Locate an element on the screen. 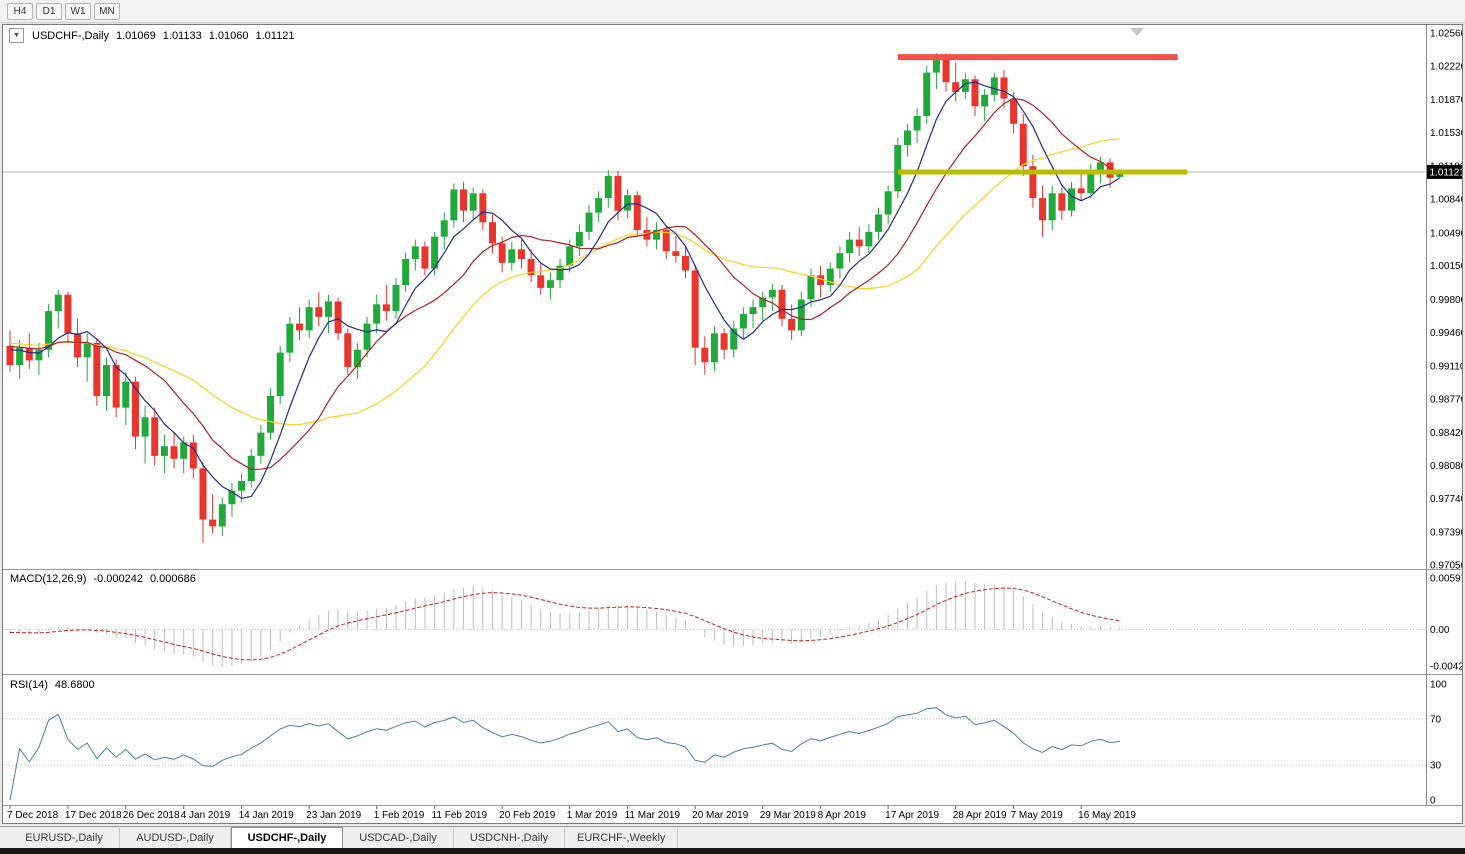 Image resolution: width=1465 pixels, height=854 pixels. svg-text: 23 Jan 2019 is located at coordinates (333, 815).